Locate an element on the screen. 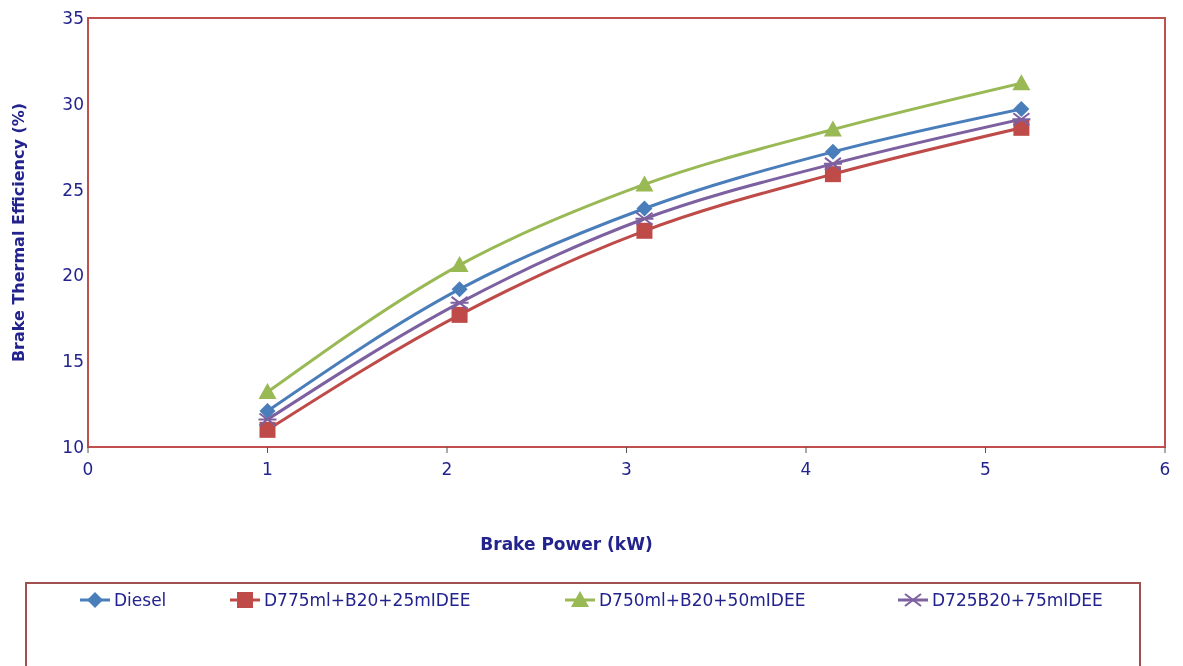  x-tick-label: 4 is located at coordinates (806, 469).